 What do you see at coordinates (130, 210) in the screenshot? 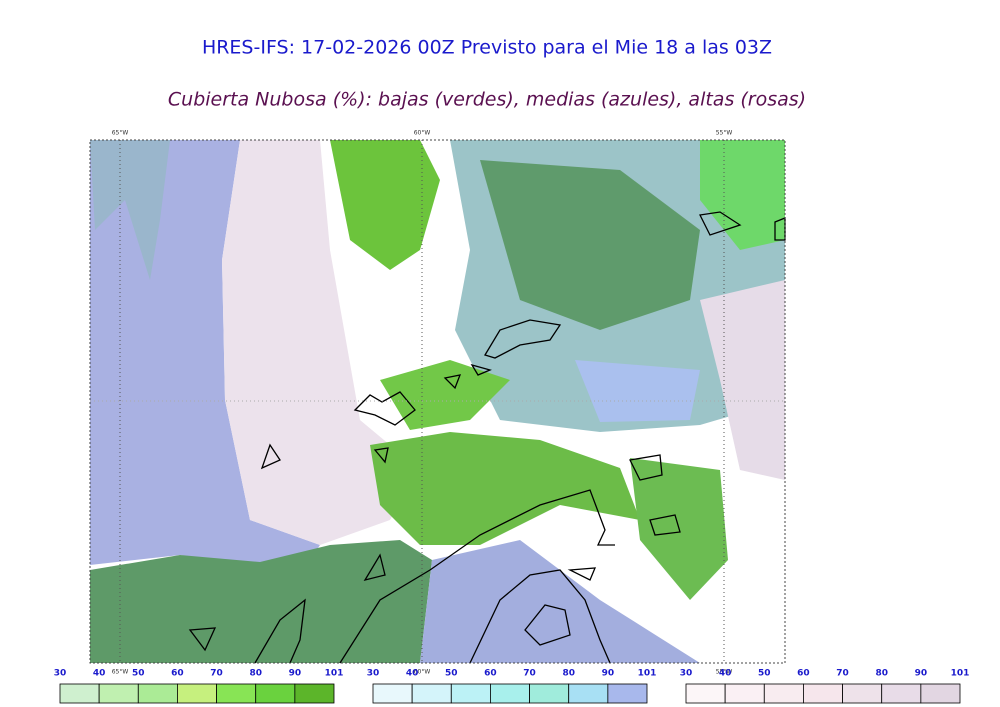
I see `mixed-cloud-area` at bounding box center [130, 210].